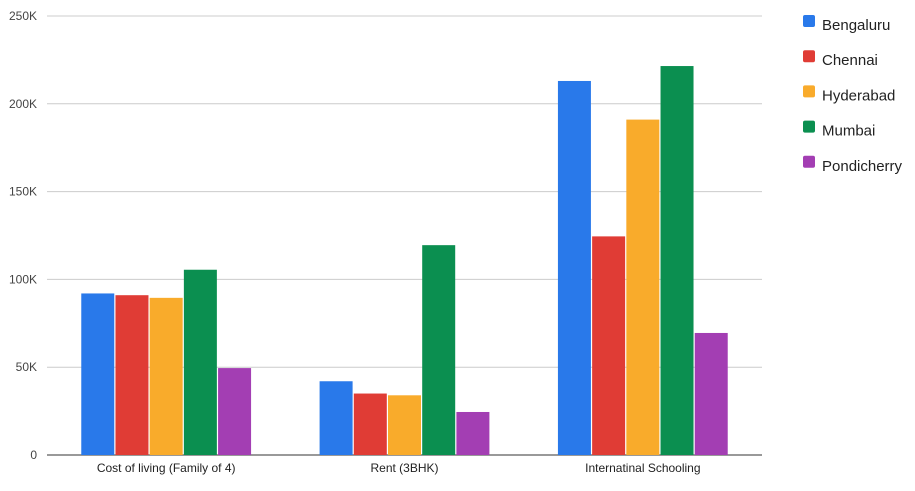  What do you see at coordinates (850, 60) in the screenshot?
I see `legend-label-chennai: Chennai` at bounding box center [850, 60].